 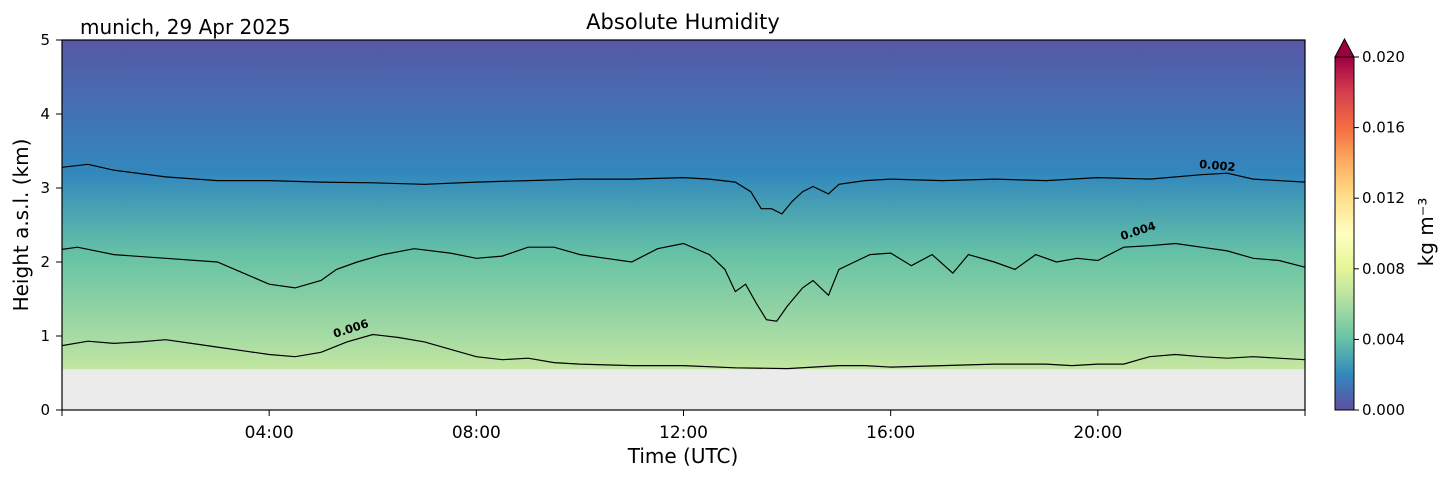 I want to click on y-tick-label: 2, so click(x=45, y=262).